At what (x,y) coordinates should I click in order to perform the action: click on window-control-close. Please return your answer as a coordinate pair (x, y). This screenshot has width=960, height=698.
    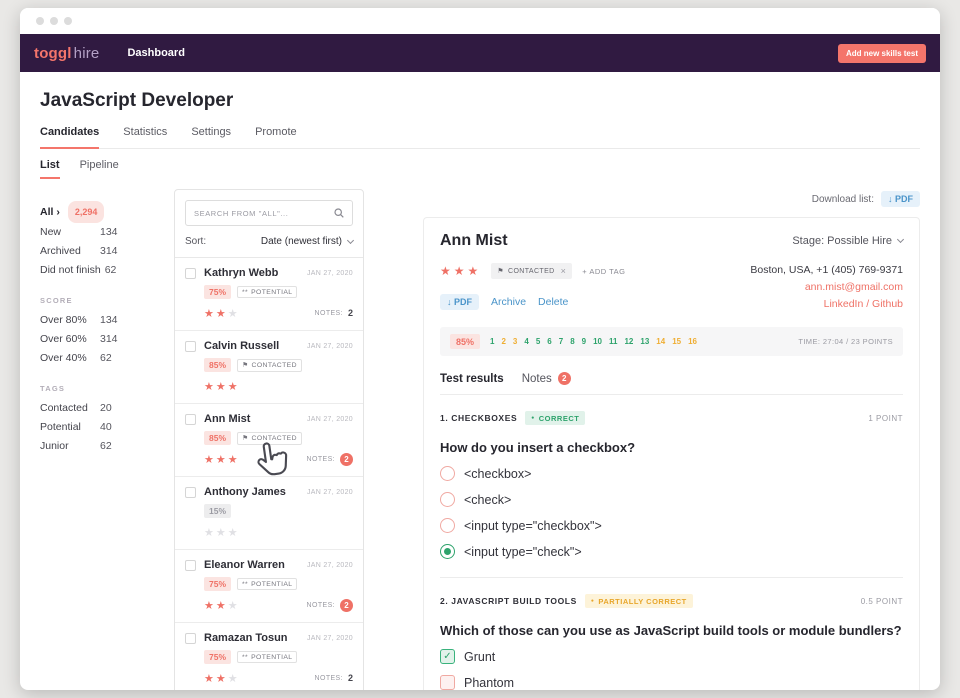
    Looking at the image, I should click on (40, 21).